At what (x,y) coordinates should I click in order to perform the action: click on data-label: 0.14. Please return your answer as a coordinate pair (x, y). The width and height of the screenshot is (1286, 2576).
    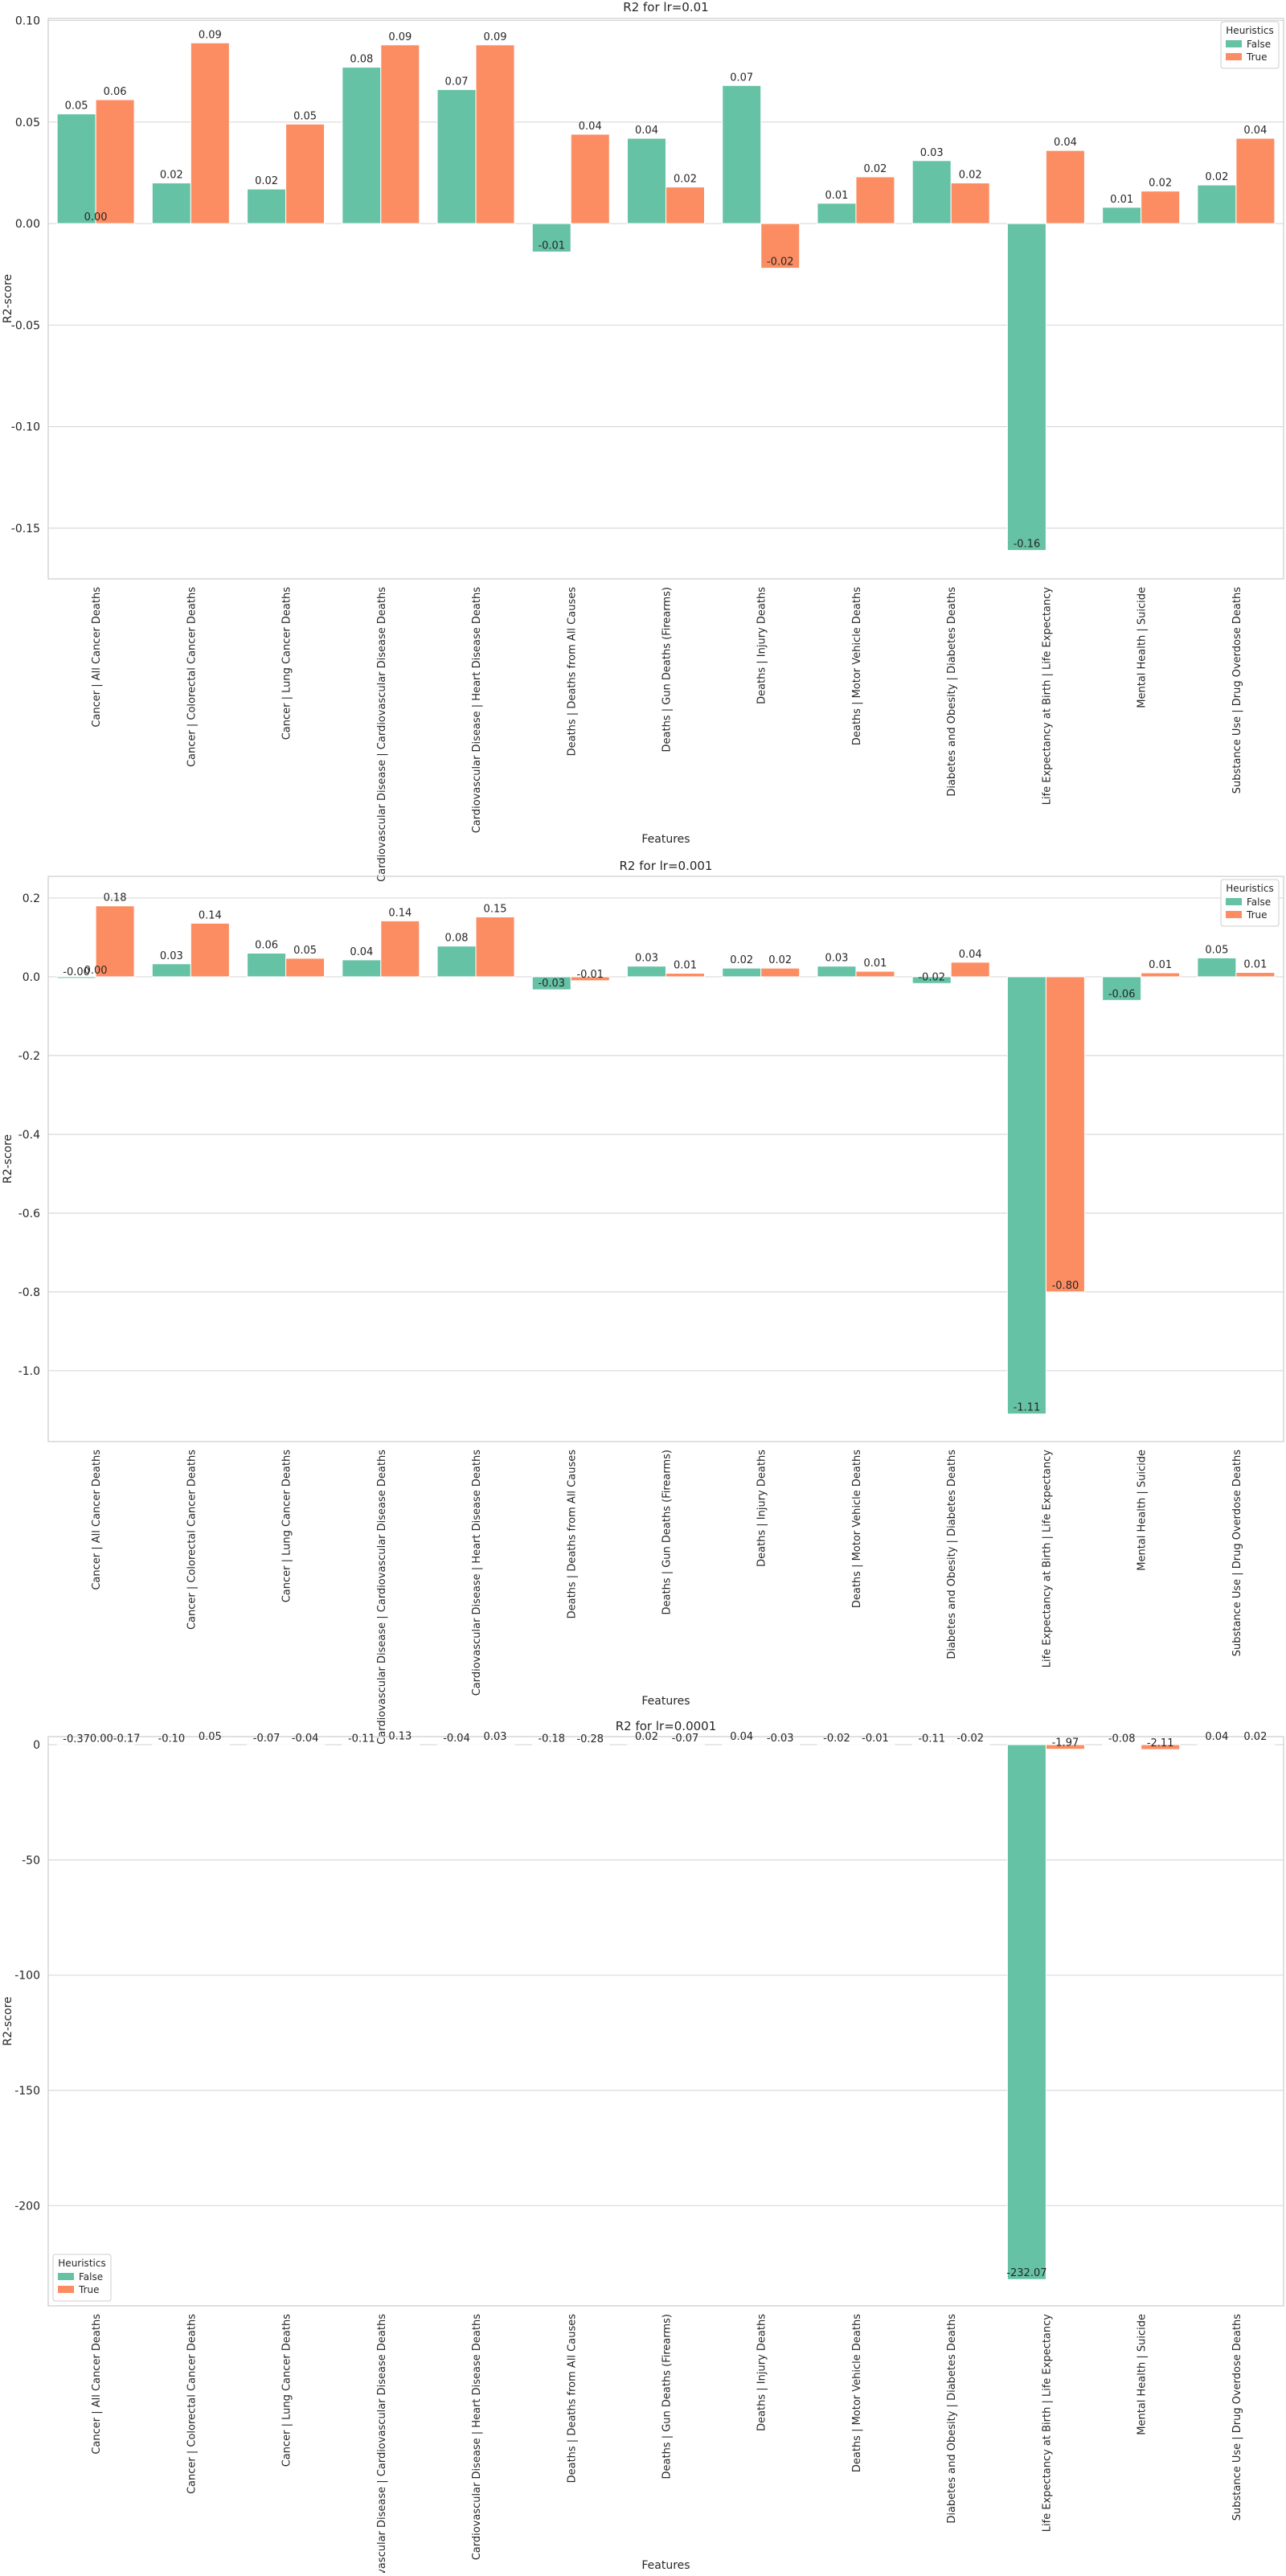
    Looking at the image, I should click on (400, 913).